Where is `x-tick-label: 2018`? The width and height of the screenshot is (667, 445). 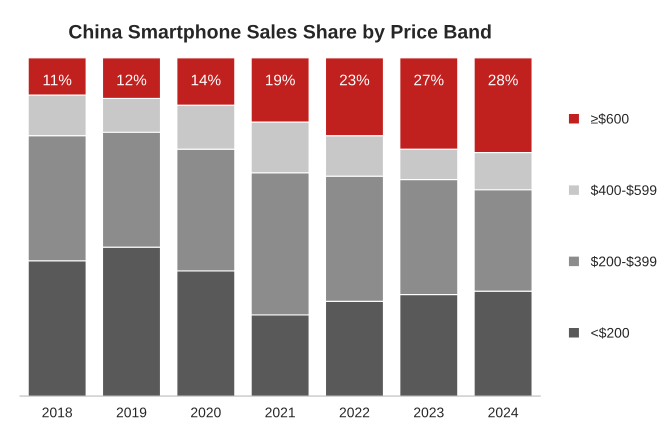
x-tick-label: 2018 is located at coordinates (57, 413).